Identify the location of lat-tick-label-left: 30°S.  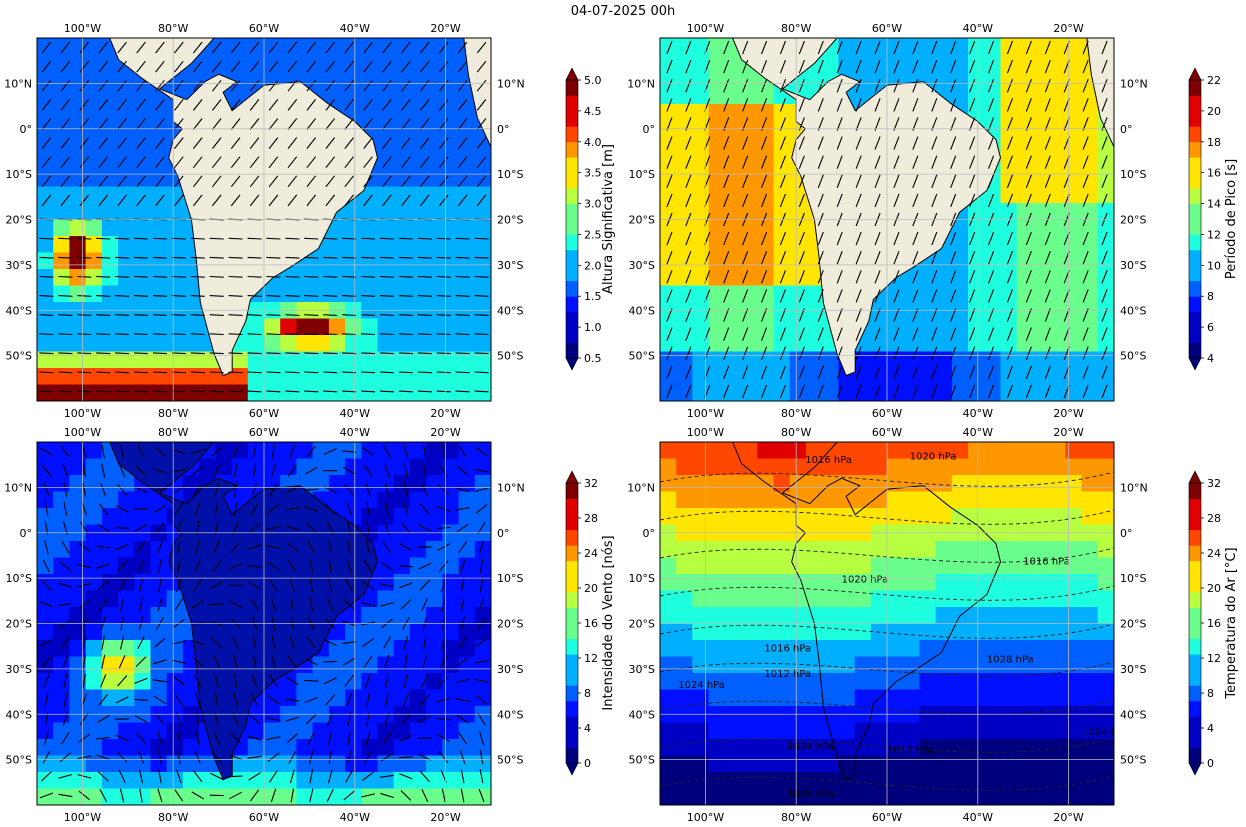
(642, 669).